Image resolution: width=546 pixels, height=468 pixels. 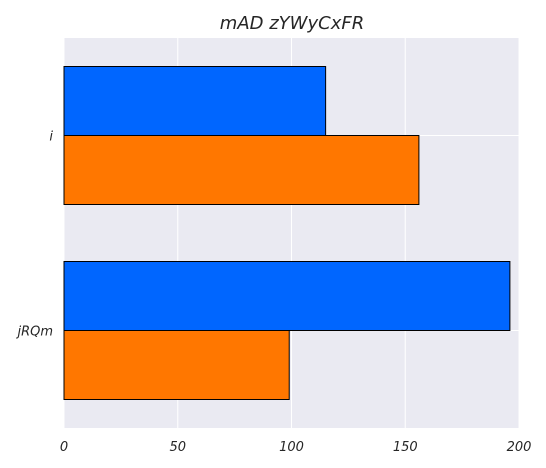 I want to click on x-tick-label: 0, so click(x=64, y=447).